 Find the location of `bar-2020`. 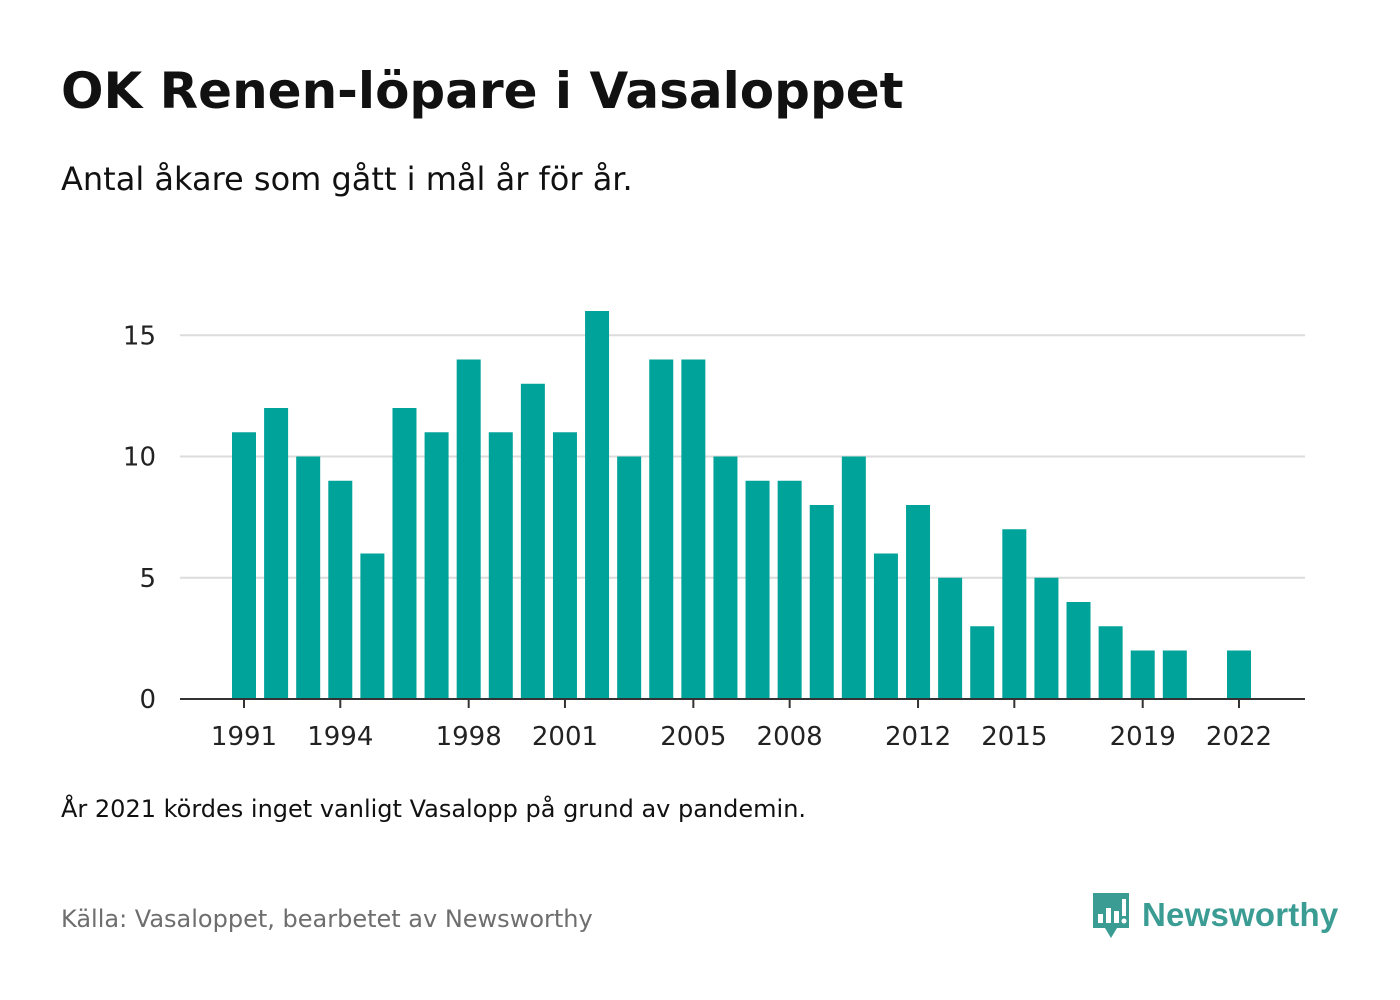

bar-2020 is located at coordinates (1174, 674).